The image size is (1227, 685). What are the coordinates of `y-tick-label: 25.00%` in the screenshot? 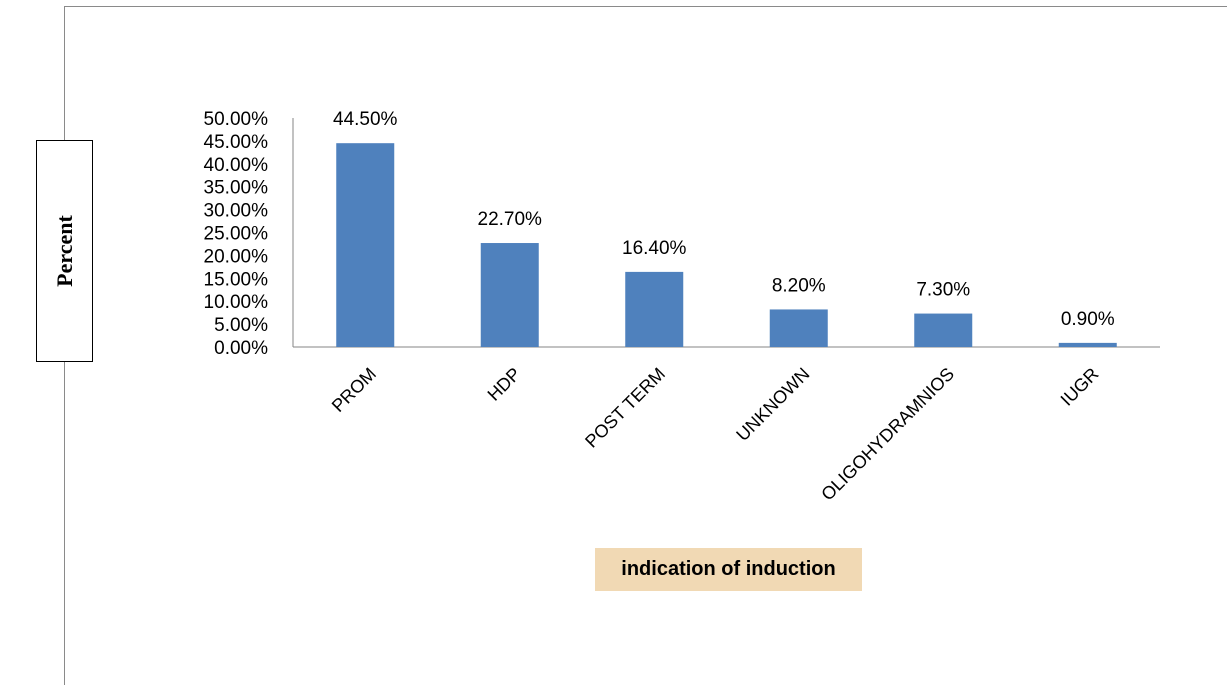 It's located at (236, 234).